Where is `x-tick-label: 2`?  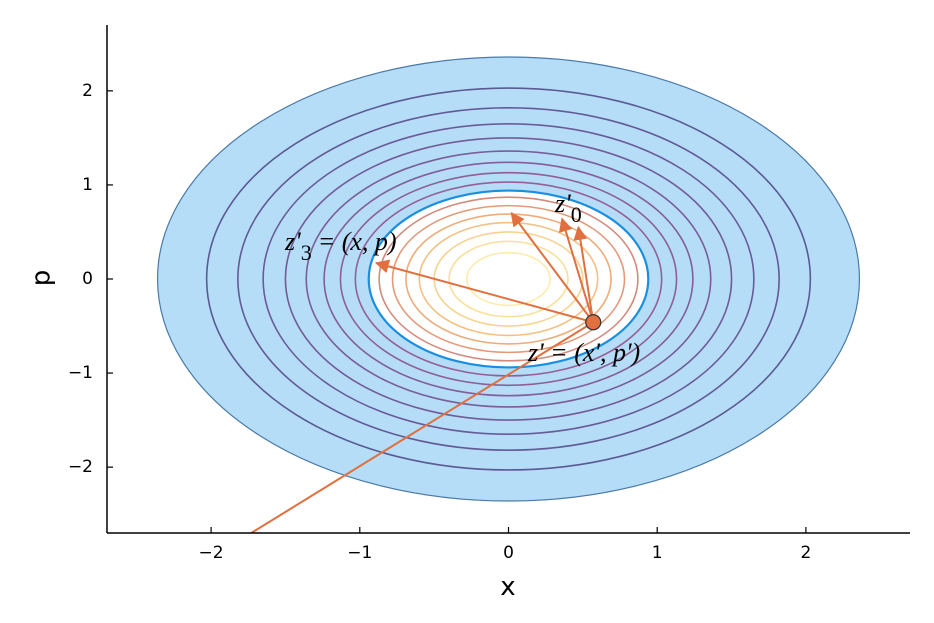 x-tick-label: 2 is located at coordinates (805, 553).